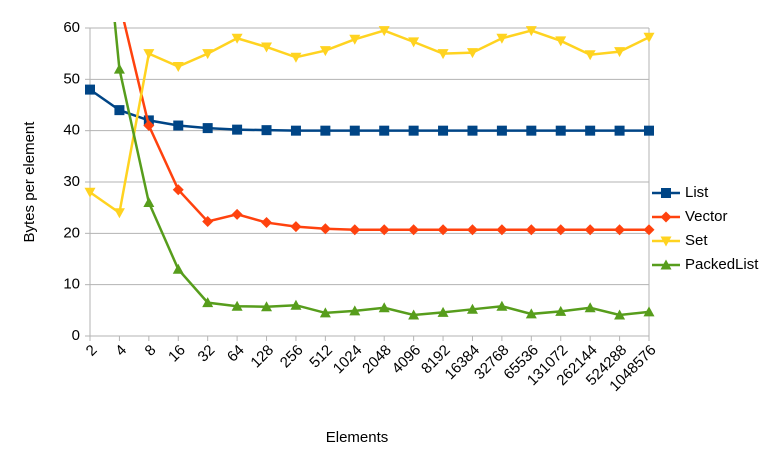 The height and width of the screenshot is (458, 781). I want to click on y-tick-label: 0, so click(76, 335).